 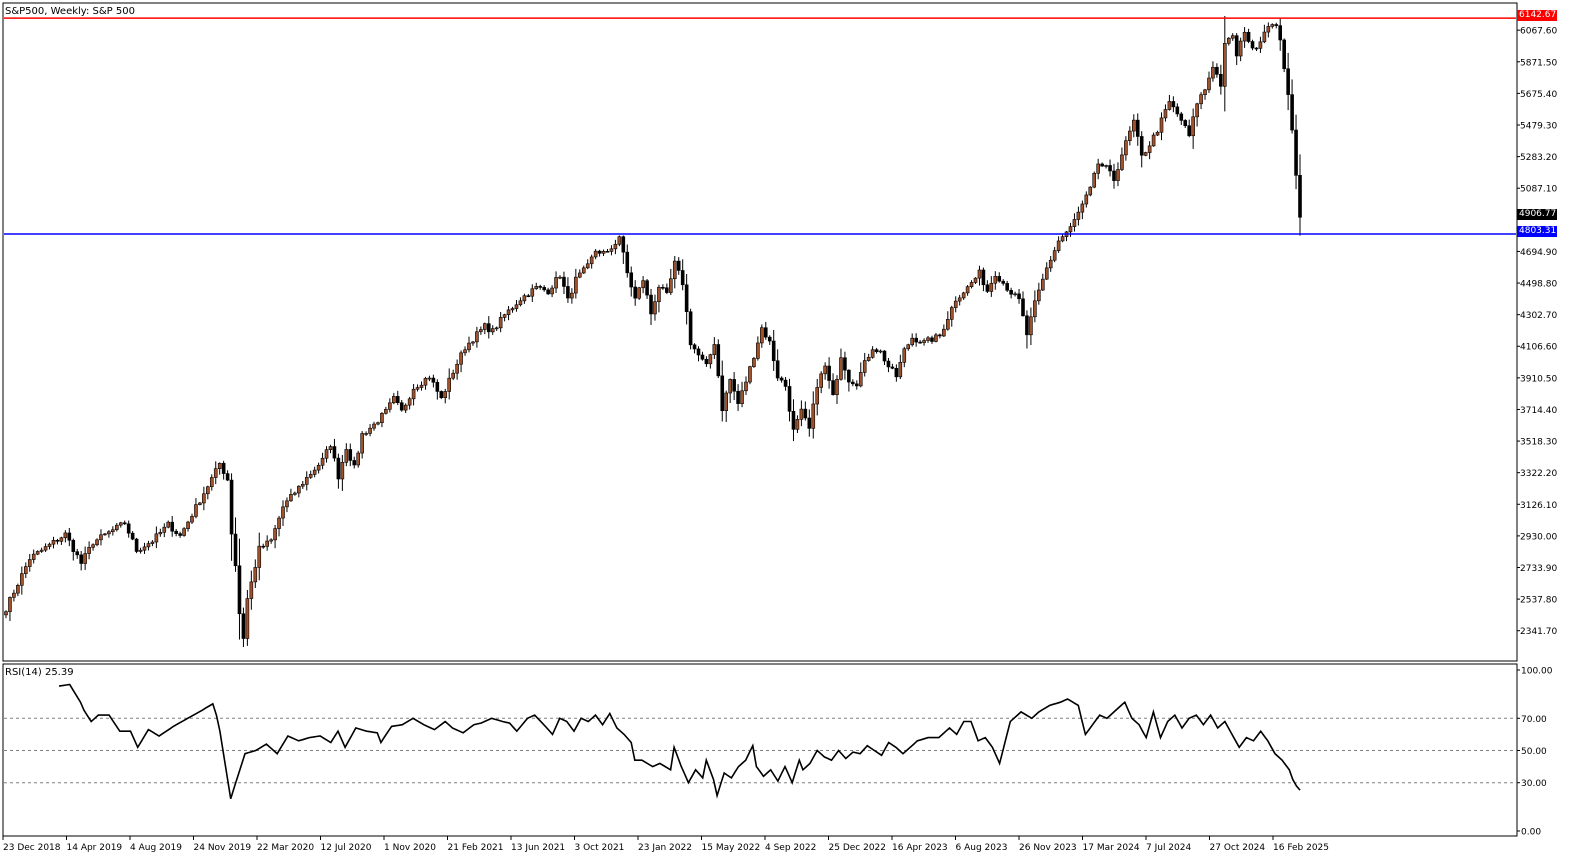 I want to click on price-tick-label: 3518.30, so click(x=1538, y=443).